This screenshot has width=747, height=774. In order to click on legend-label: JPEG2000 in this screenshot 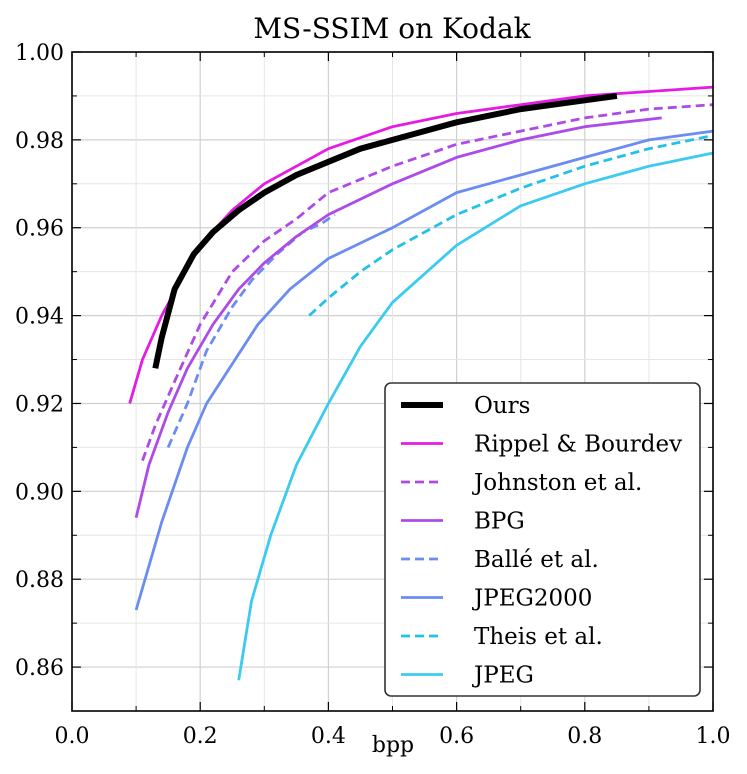, I will do `click(532, 599)`.